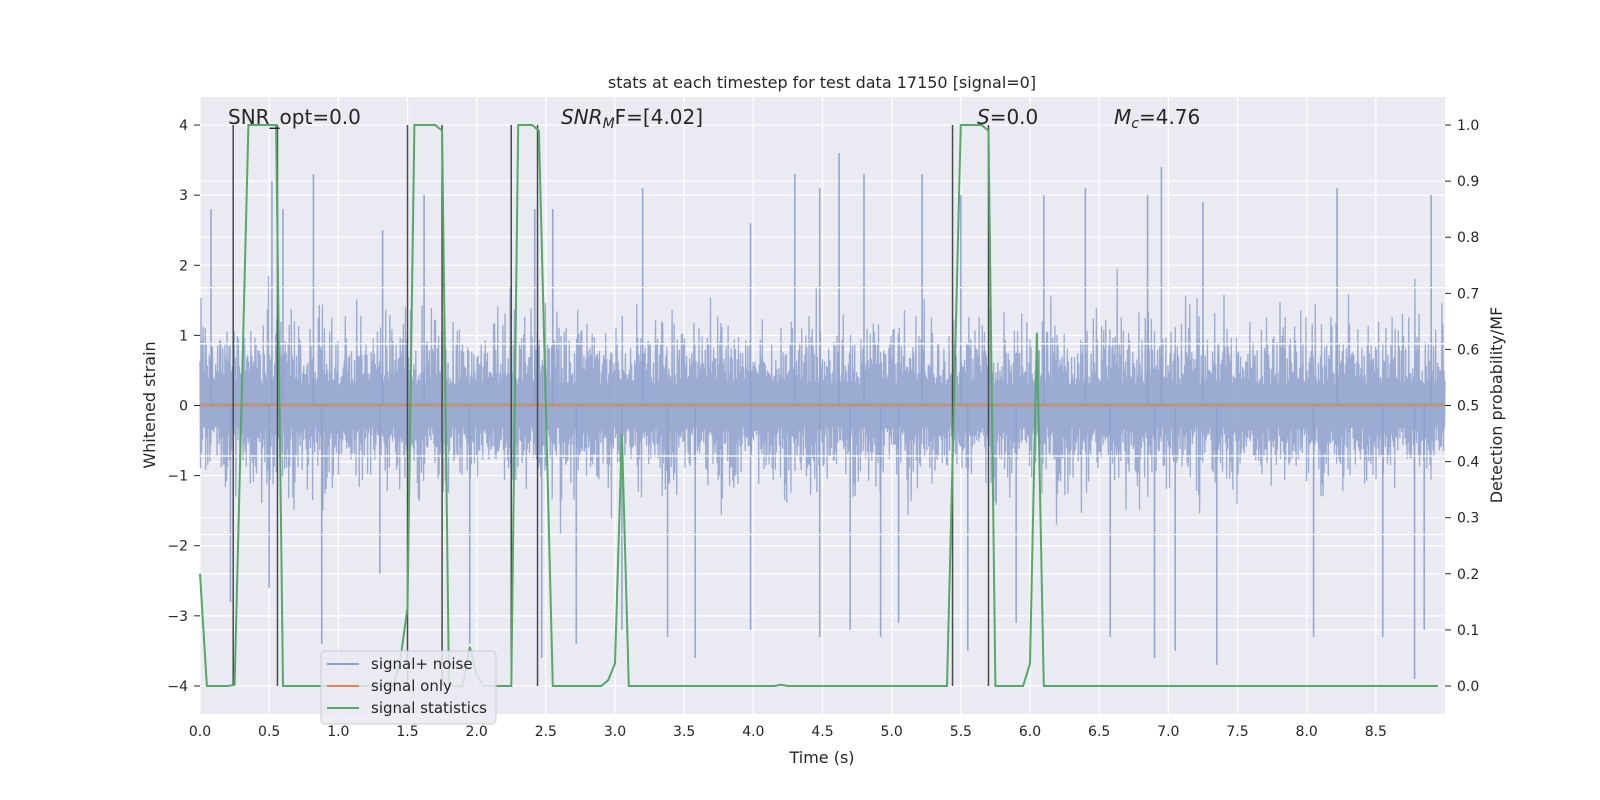 Image resolution: width=1600 pixels, height=800 pixels. What do you see at coordinates (822, 405) in the screenshot?
I see `signal-only-trace` at bounding box center [822, 405].